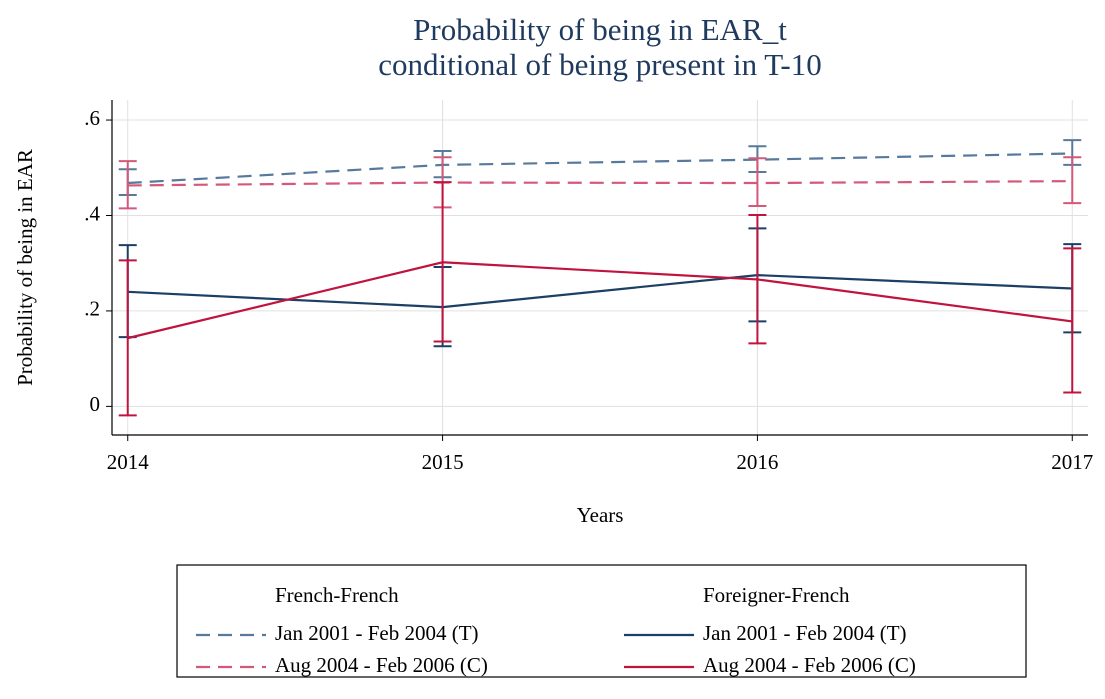 This screenshot has height=699, width=1105. What do you see at coordinates (776, 595) in the screenshot?
I see `legend-group-title: Foreigner-French` at bounding box center [776, 595].